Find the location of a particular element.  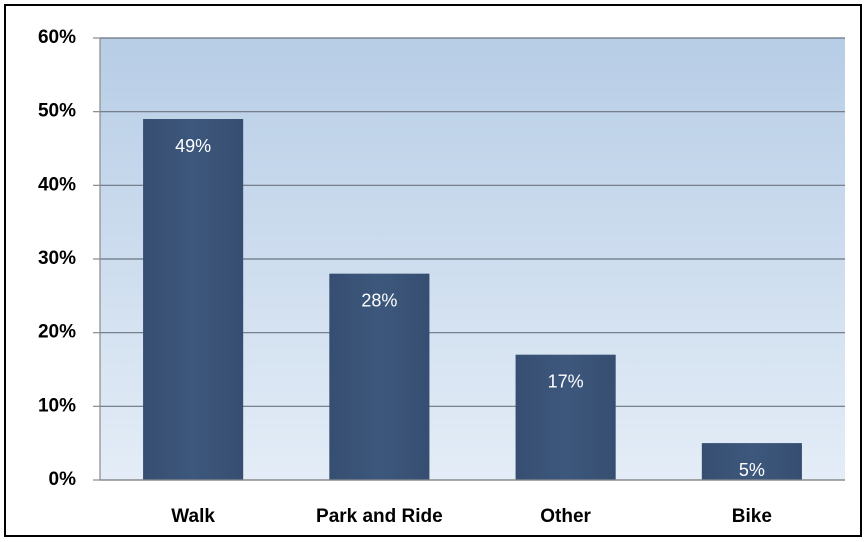

y-tick-label: 0% is located at coordinates (63, 479).